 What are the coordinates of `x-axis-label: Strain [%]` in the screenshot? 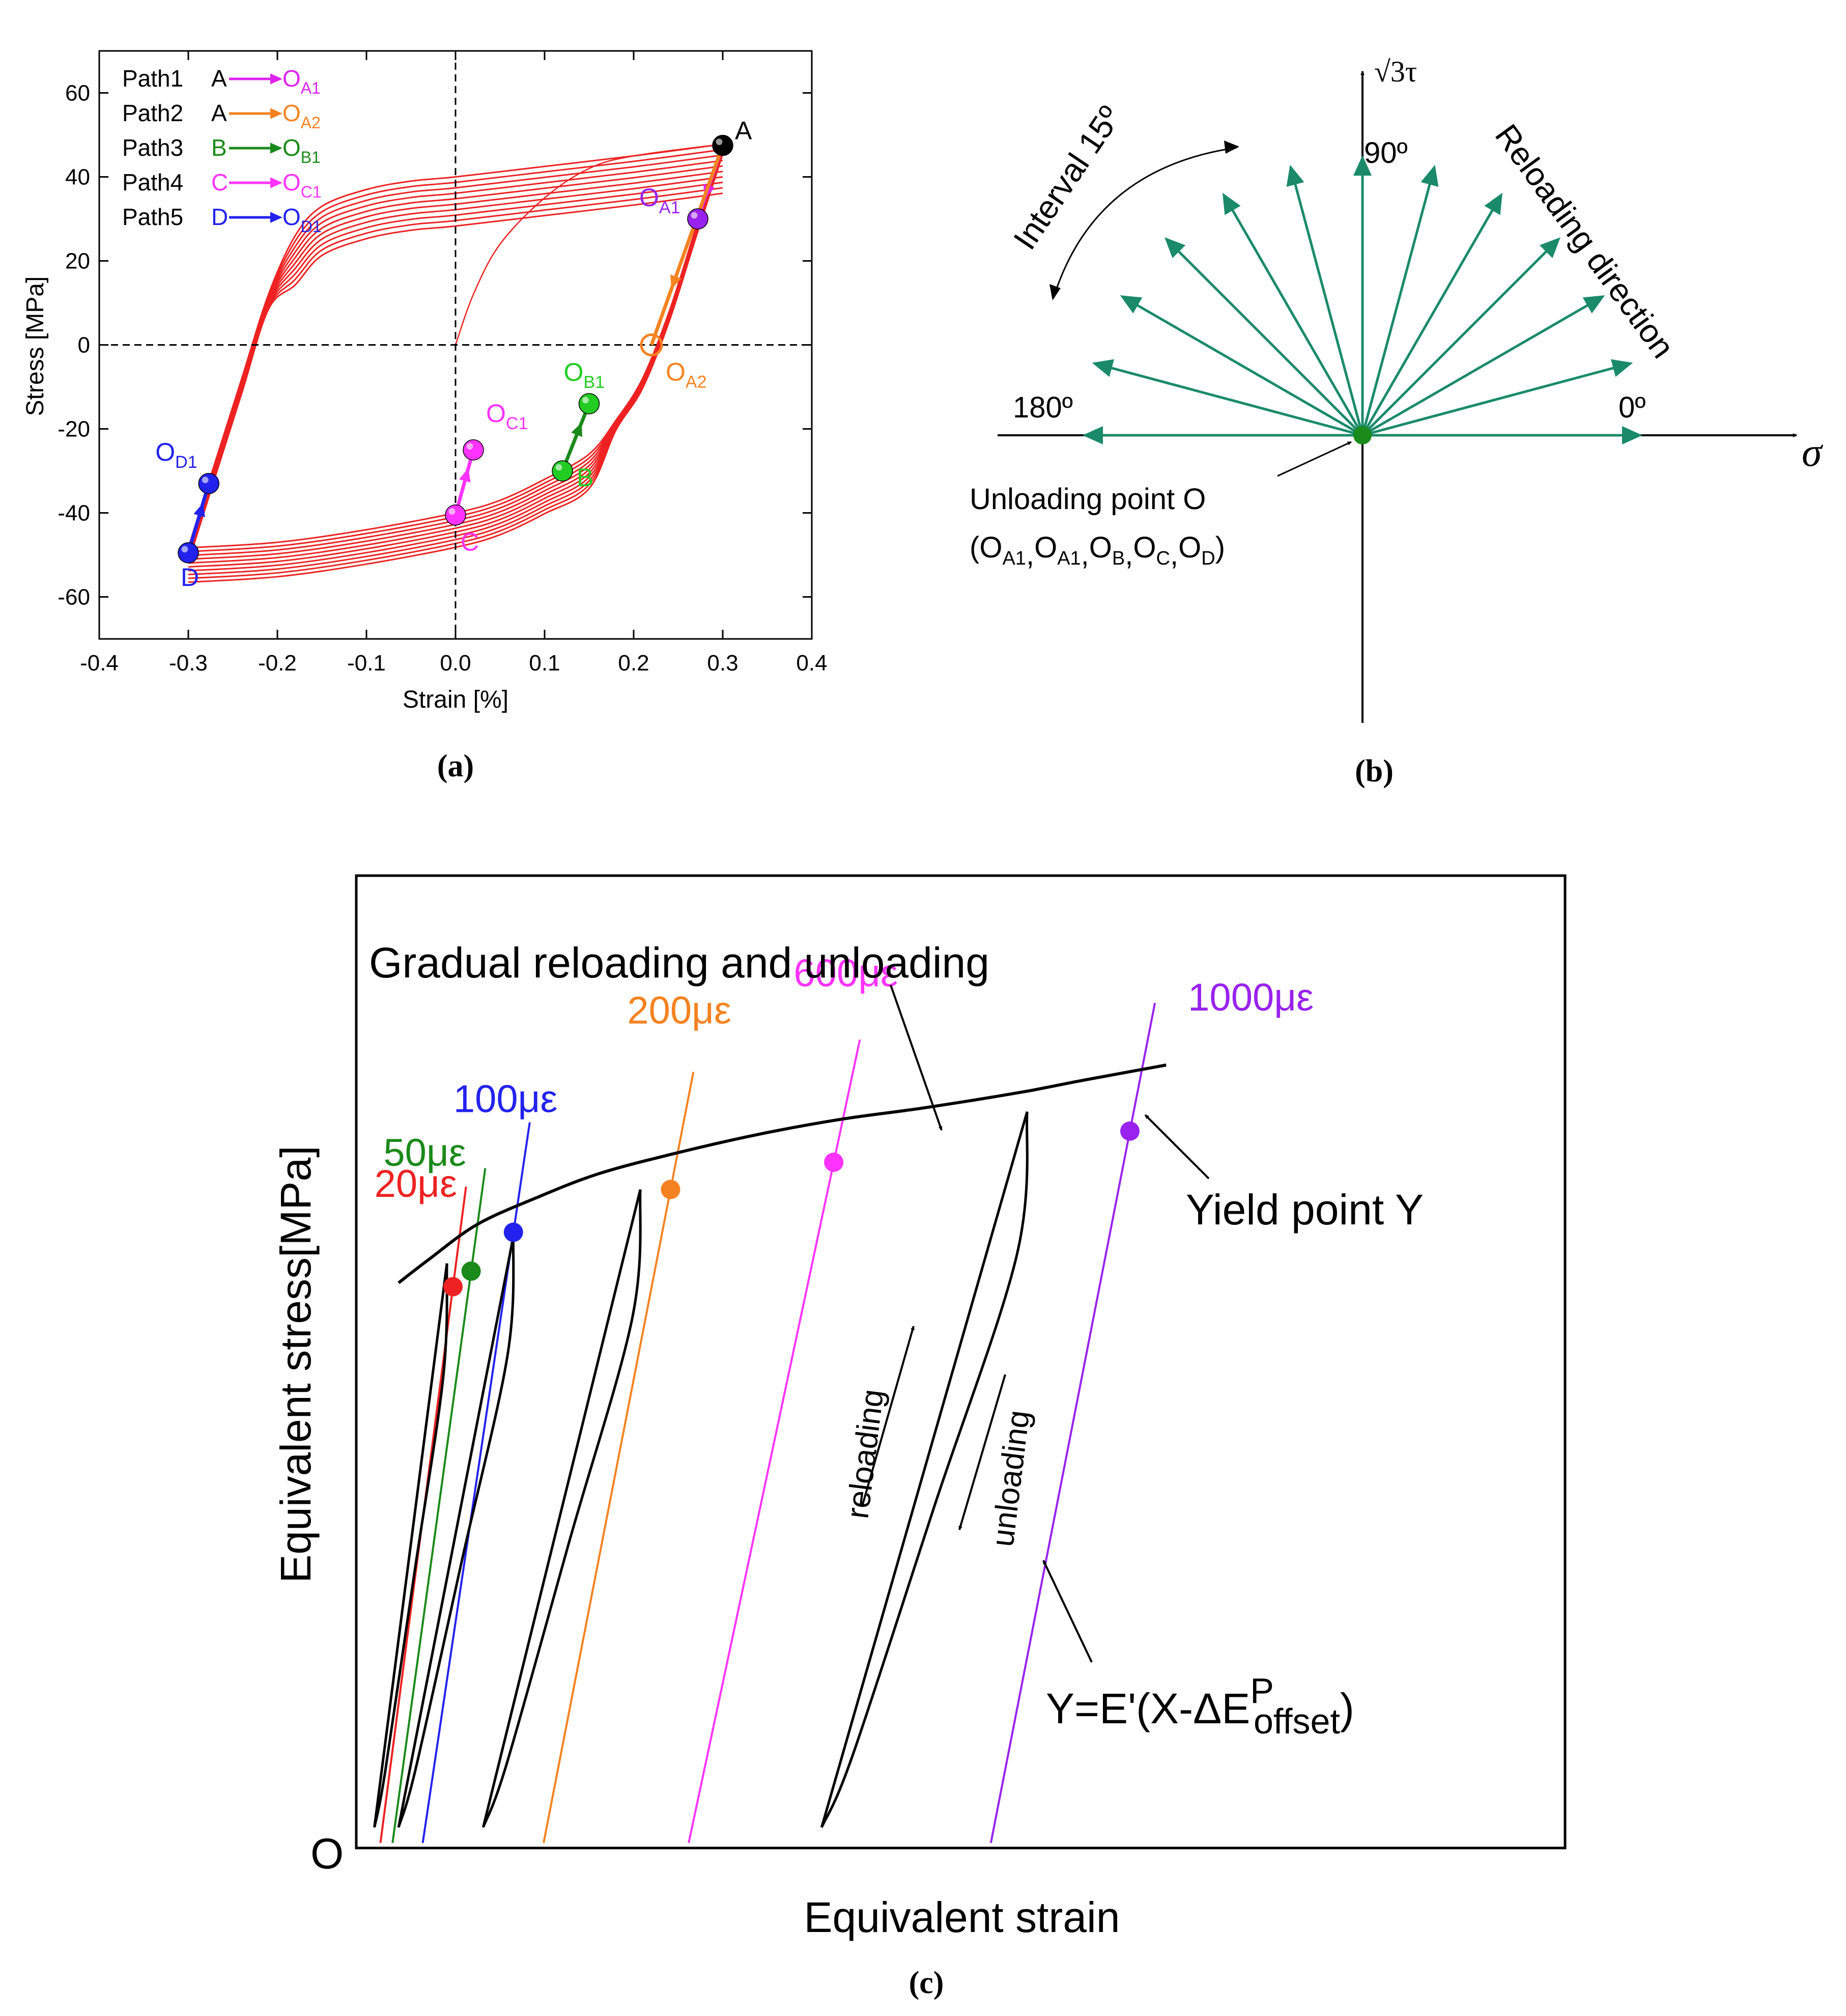 It's located at (455, 699).